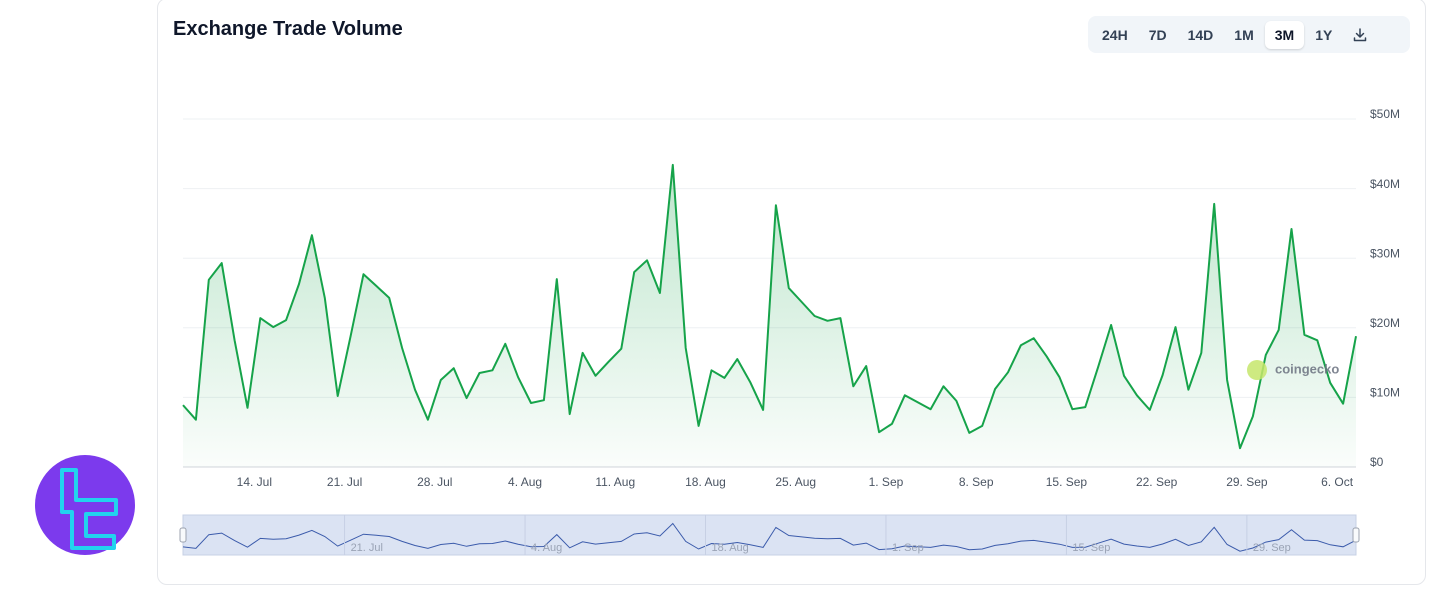 The height and width of the screenshot is (590, 1451). Describe the element at coordinates (705, 482) in the screenshot. I see `x-tick-label: 18. Aug` at that location.